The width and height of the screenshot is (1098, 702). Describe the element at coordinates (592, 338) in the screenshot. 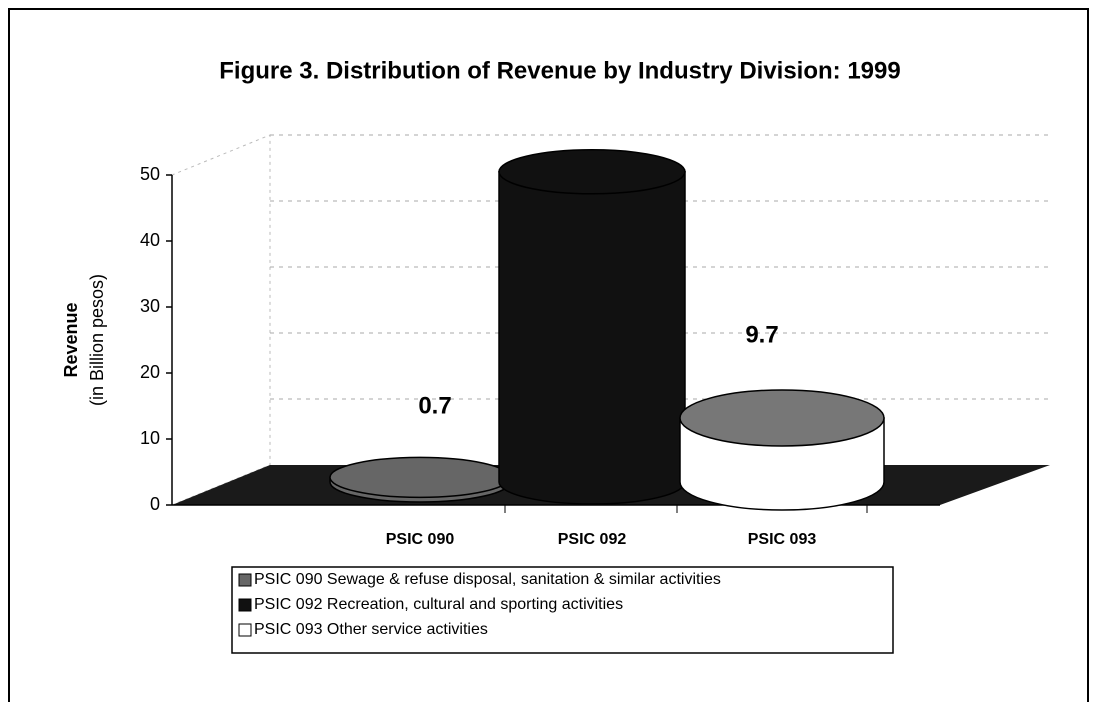

I see `cylinder` at that location.